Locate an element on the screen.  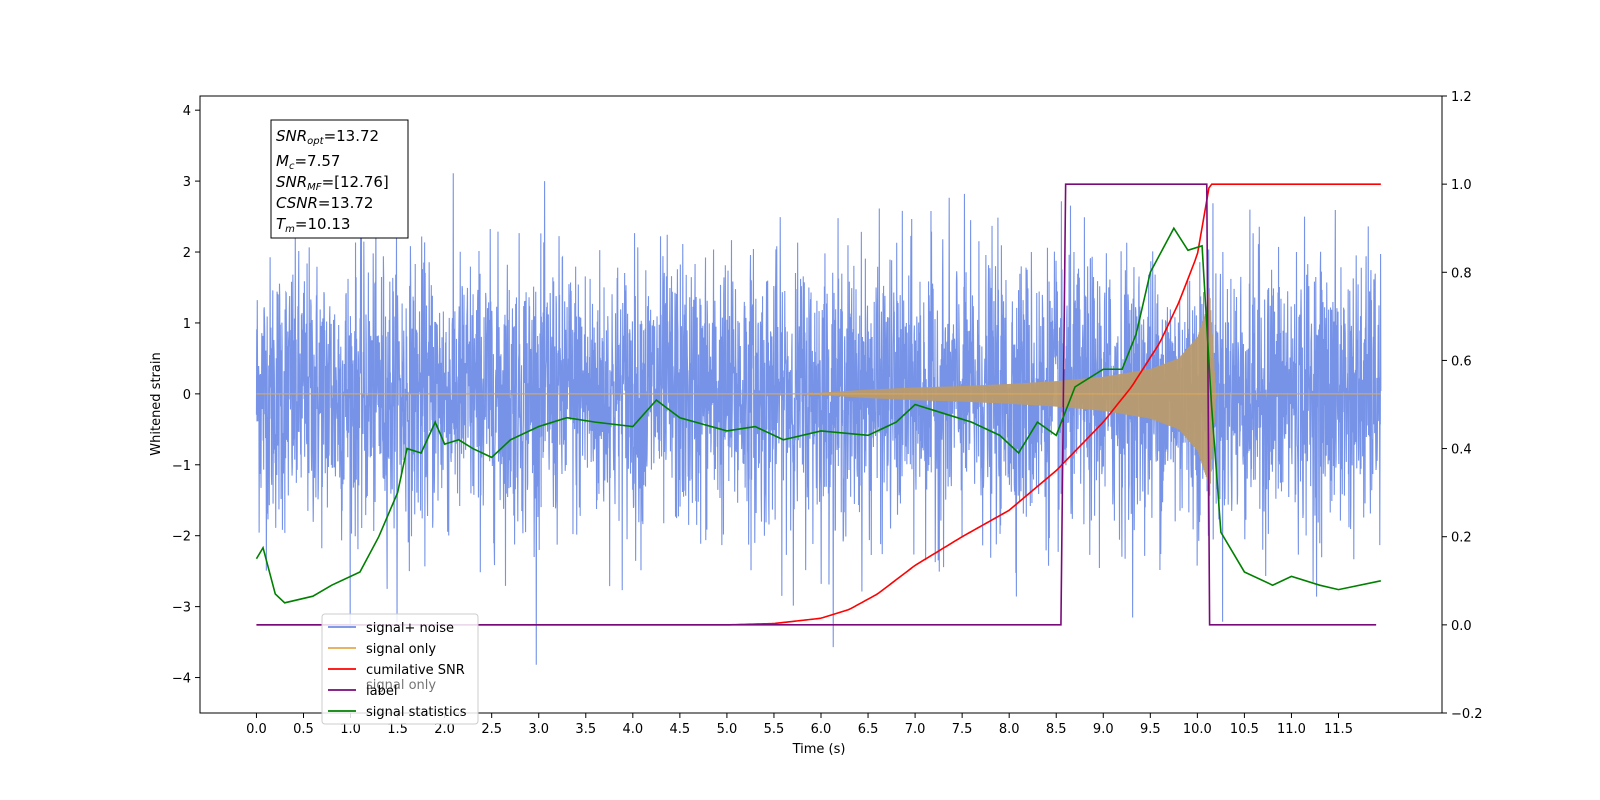
y-right-tick-label: −0.2 is located at coordinates (1467, 714).